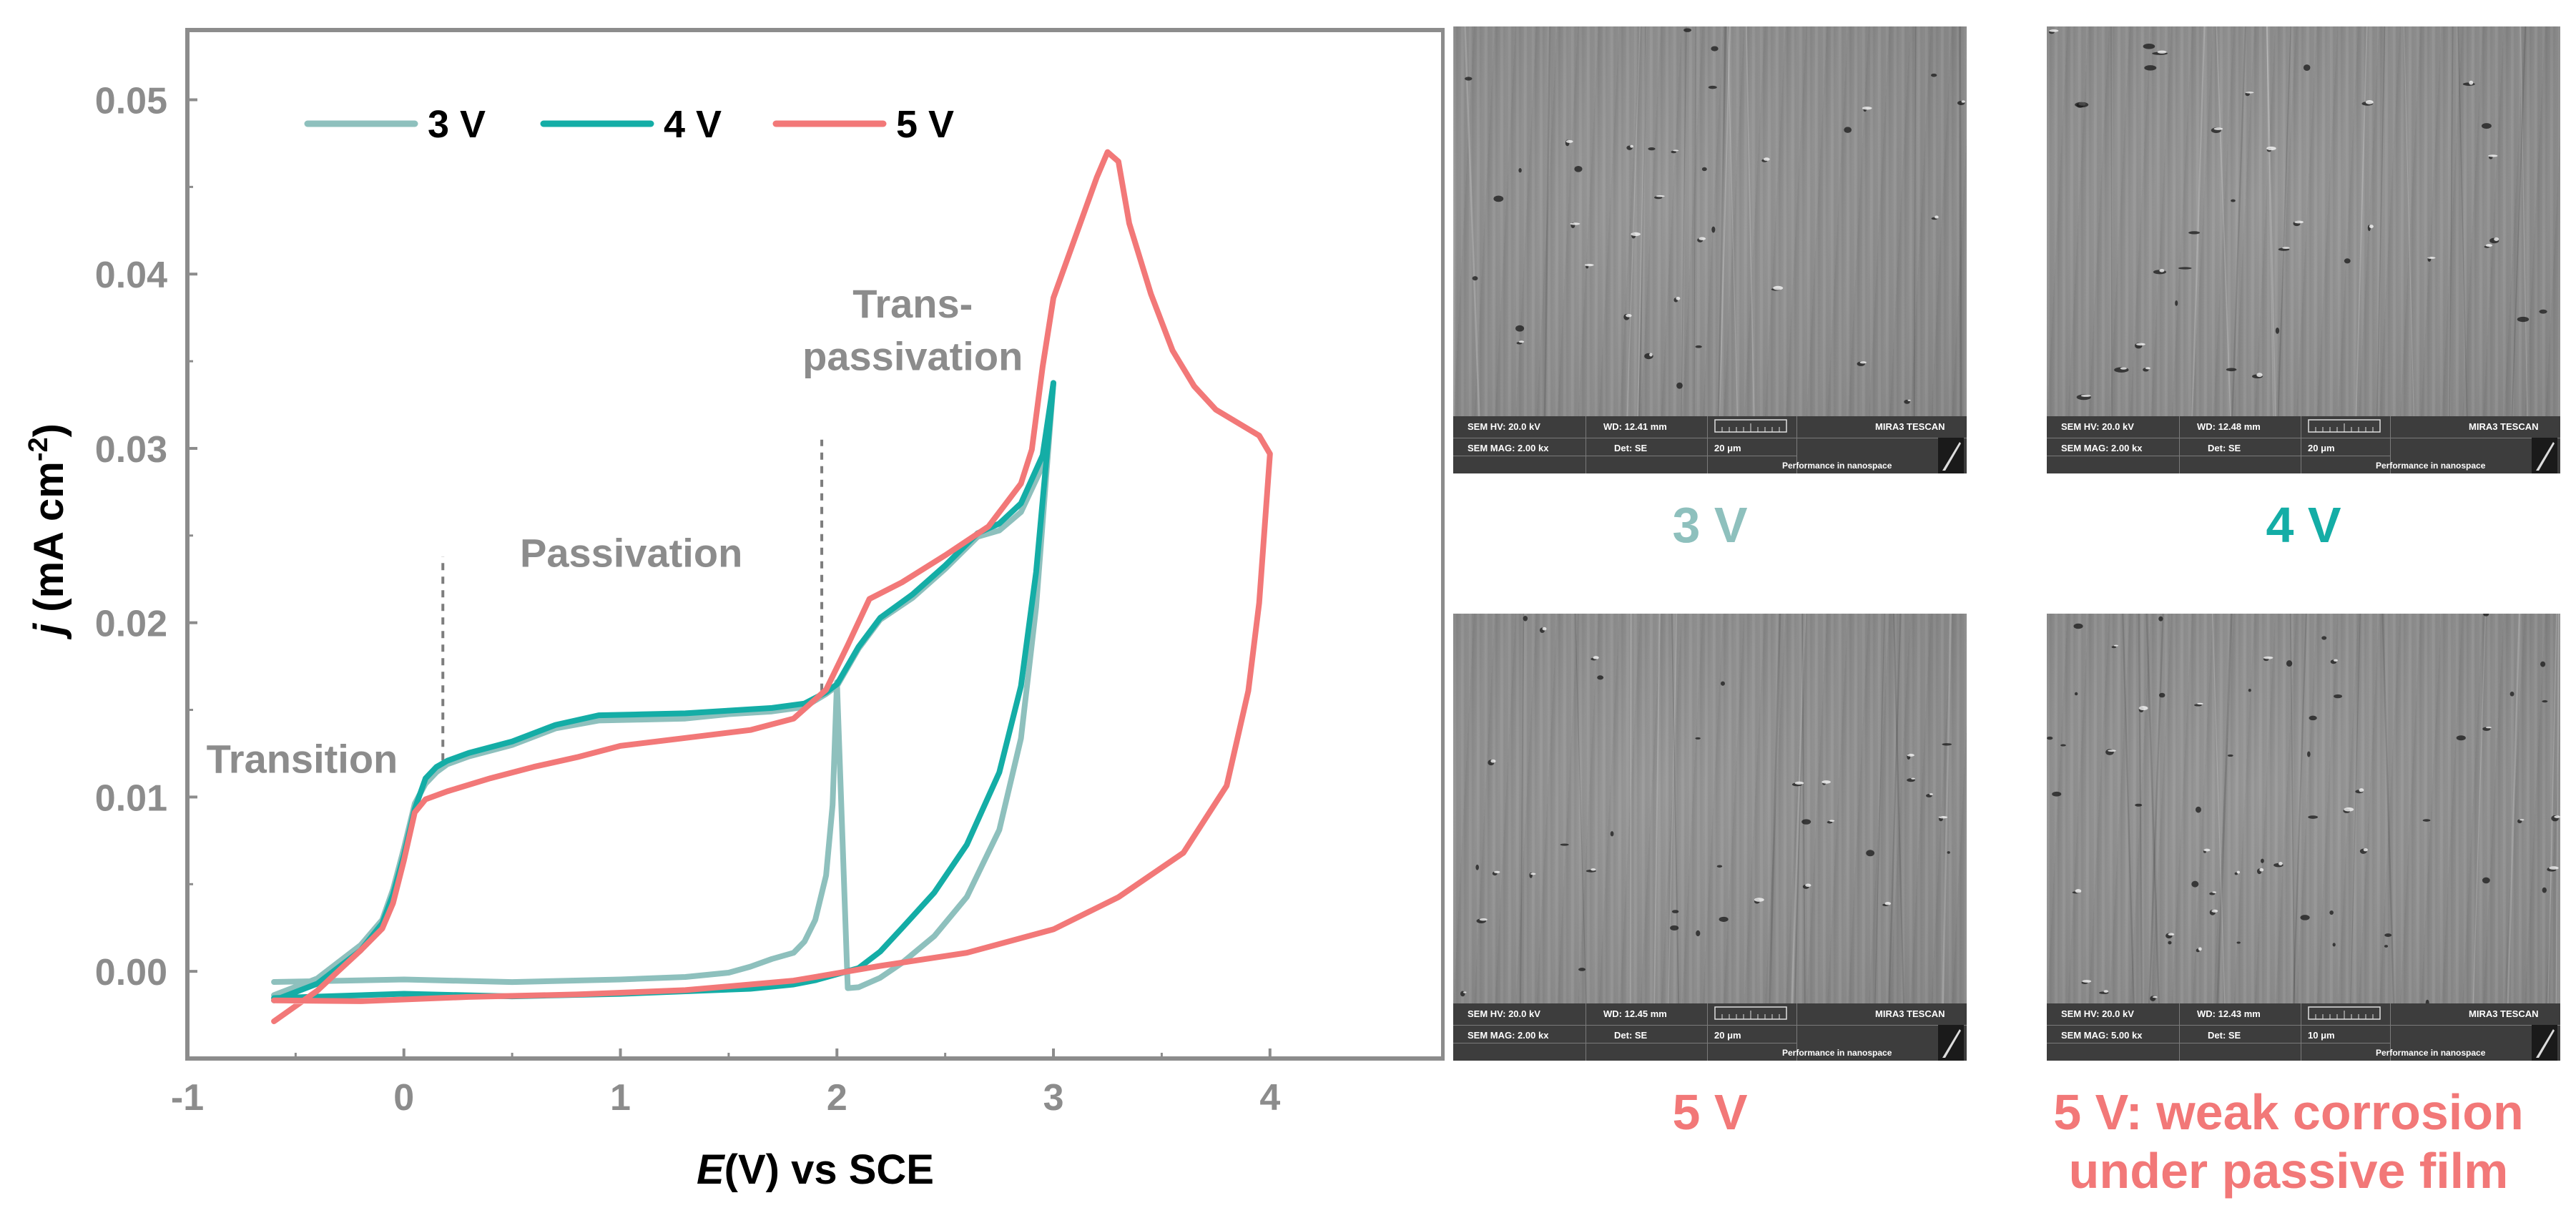 This screenshot has height=1223, width=2576. Describe the element at coordinates (1635, 426) in the screenshot. I see `sem-wd: WD: 12.41 mm` at that location.